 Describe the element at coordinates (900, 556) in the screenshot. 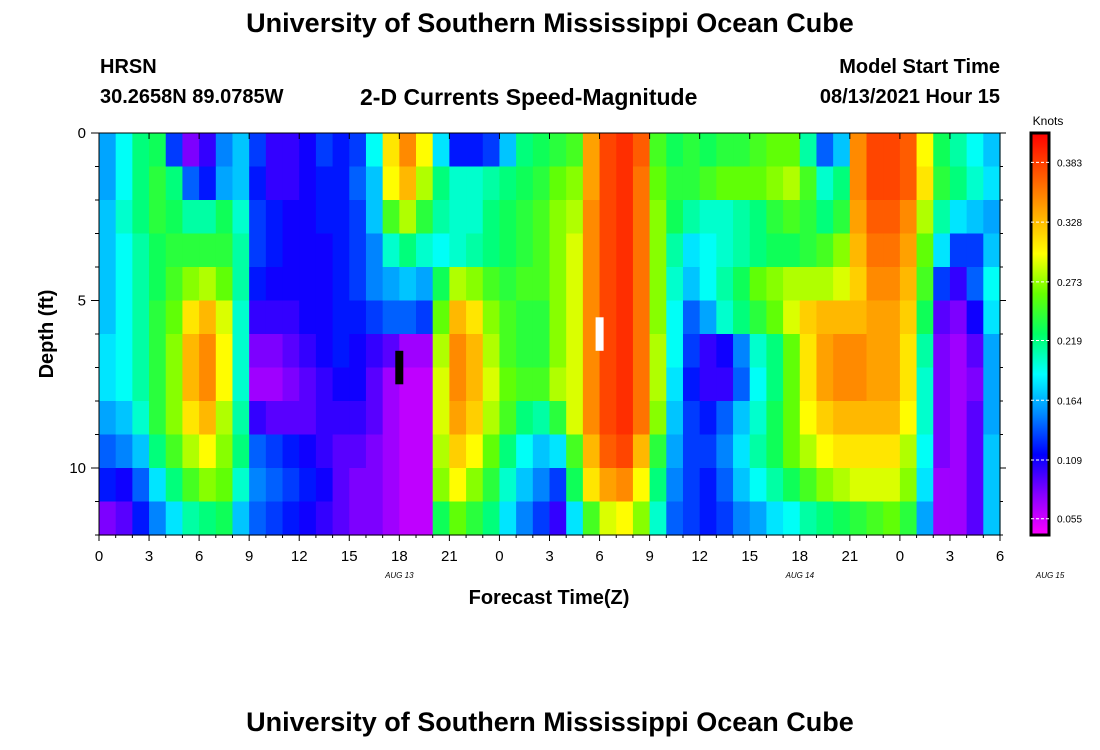

I see `x-tick-label: 0` at that location.